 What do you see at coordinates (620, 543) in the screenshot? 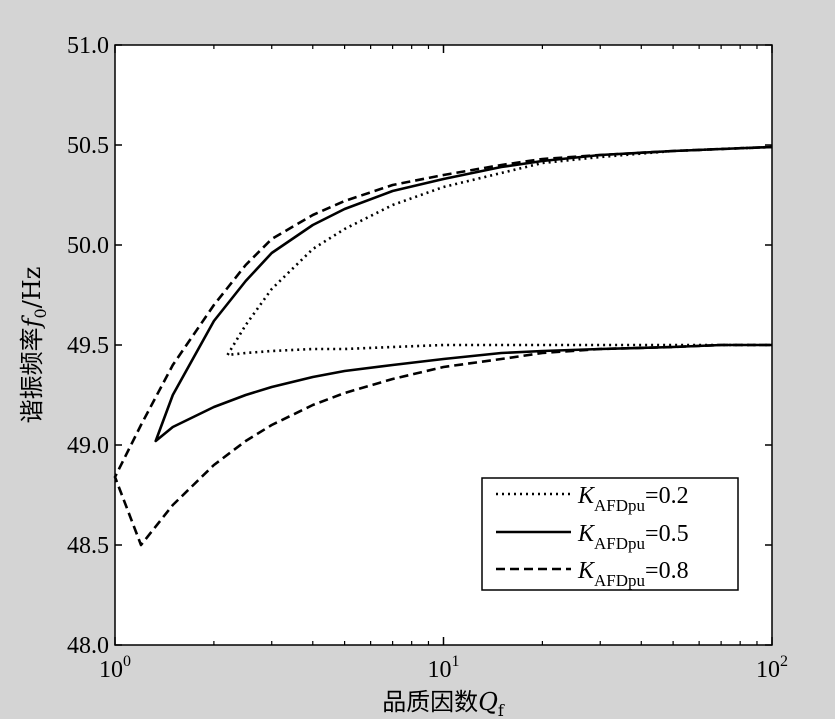
I see `legend-label-2-sub: AFDpu` at bounding box center [620, 543].